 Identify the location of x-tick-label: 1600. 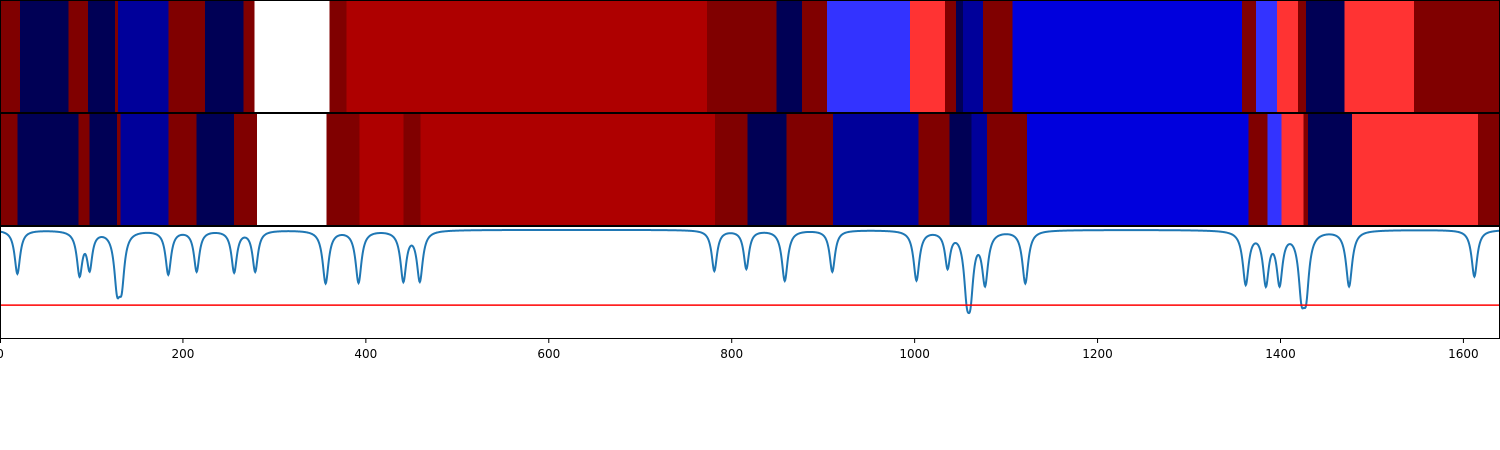
(1463, 354).